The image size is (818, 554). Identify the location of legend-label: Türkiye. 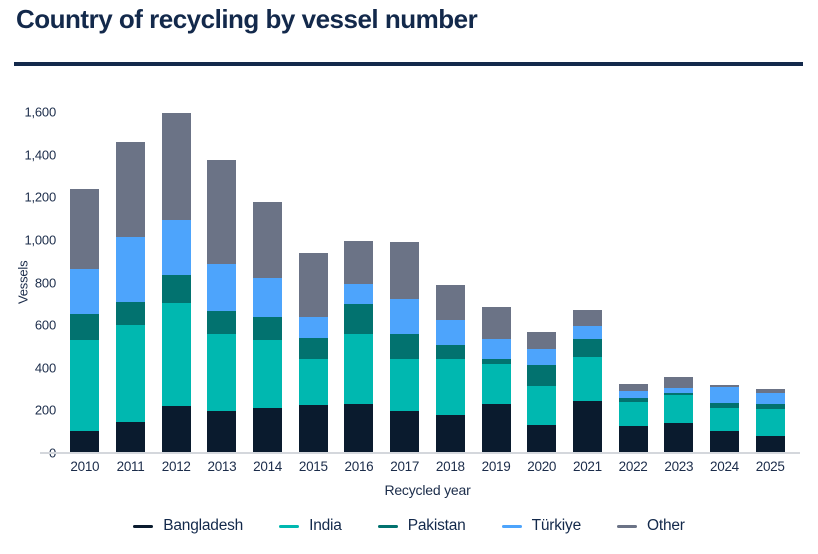
(556, 525).